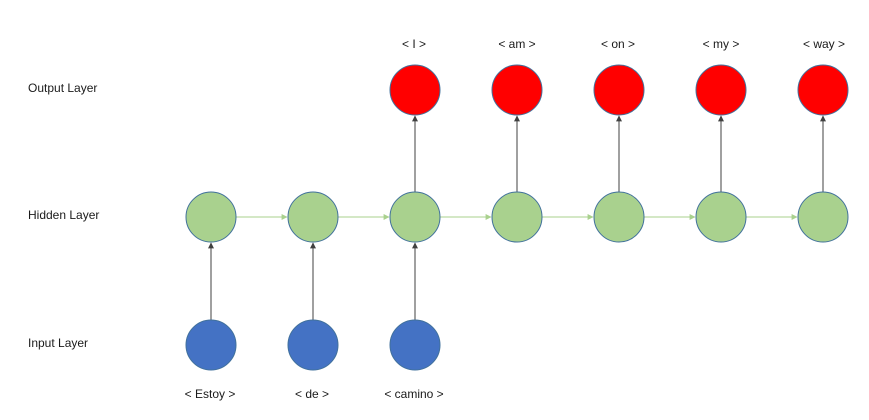 Image resolution: width=869 pixels, height=420 pixels. Describe the element at coordinates (58, 343) in the screenshot. I see `input-layer-label: Input Layer` at that location.